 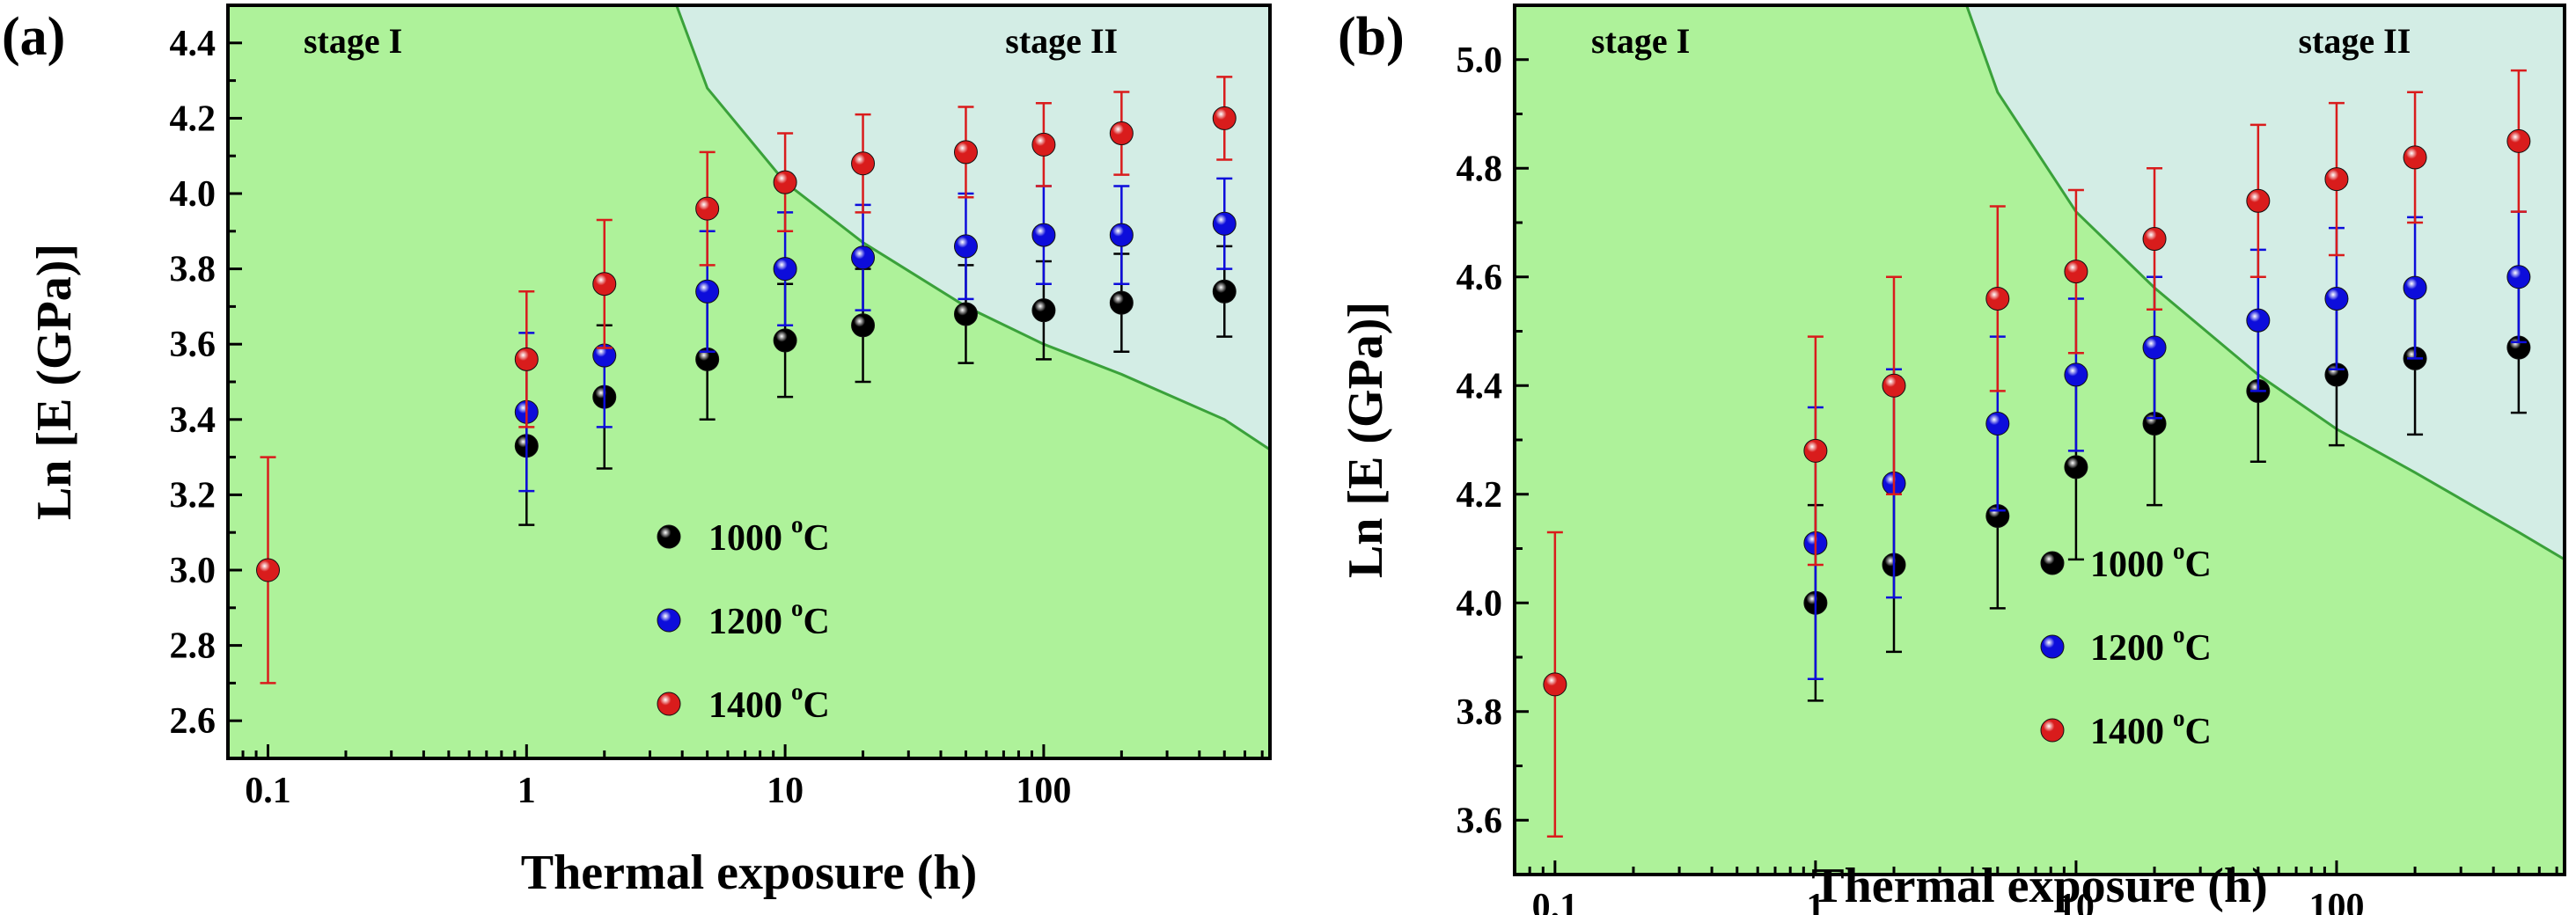 I want to click on y-tick-label: 4.6, so click(x=1480, y=278).